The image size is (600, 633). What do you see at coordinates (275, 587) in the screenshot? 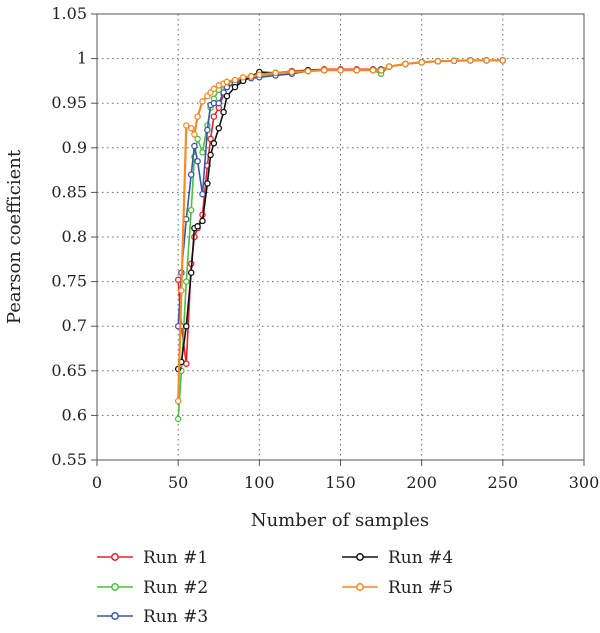
I see `legend: Run #1 Run #2 Run #3 Run #4 Run #5` at bounding box center [275, 587].